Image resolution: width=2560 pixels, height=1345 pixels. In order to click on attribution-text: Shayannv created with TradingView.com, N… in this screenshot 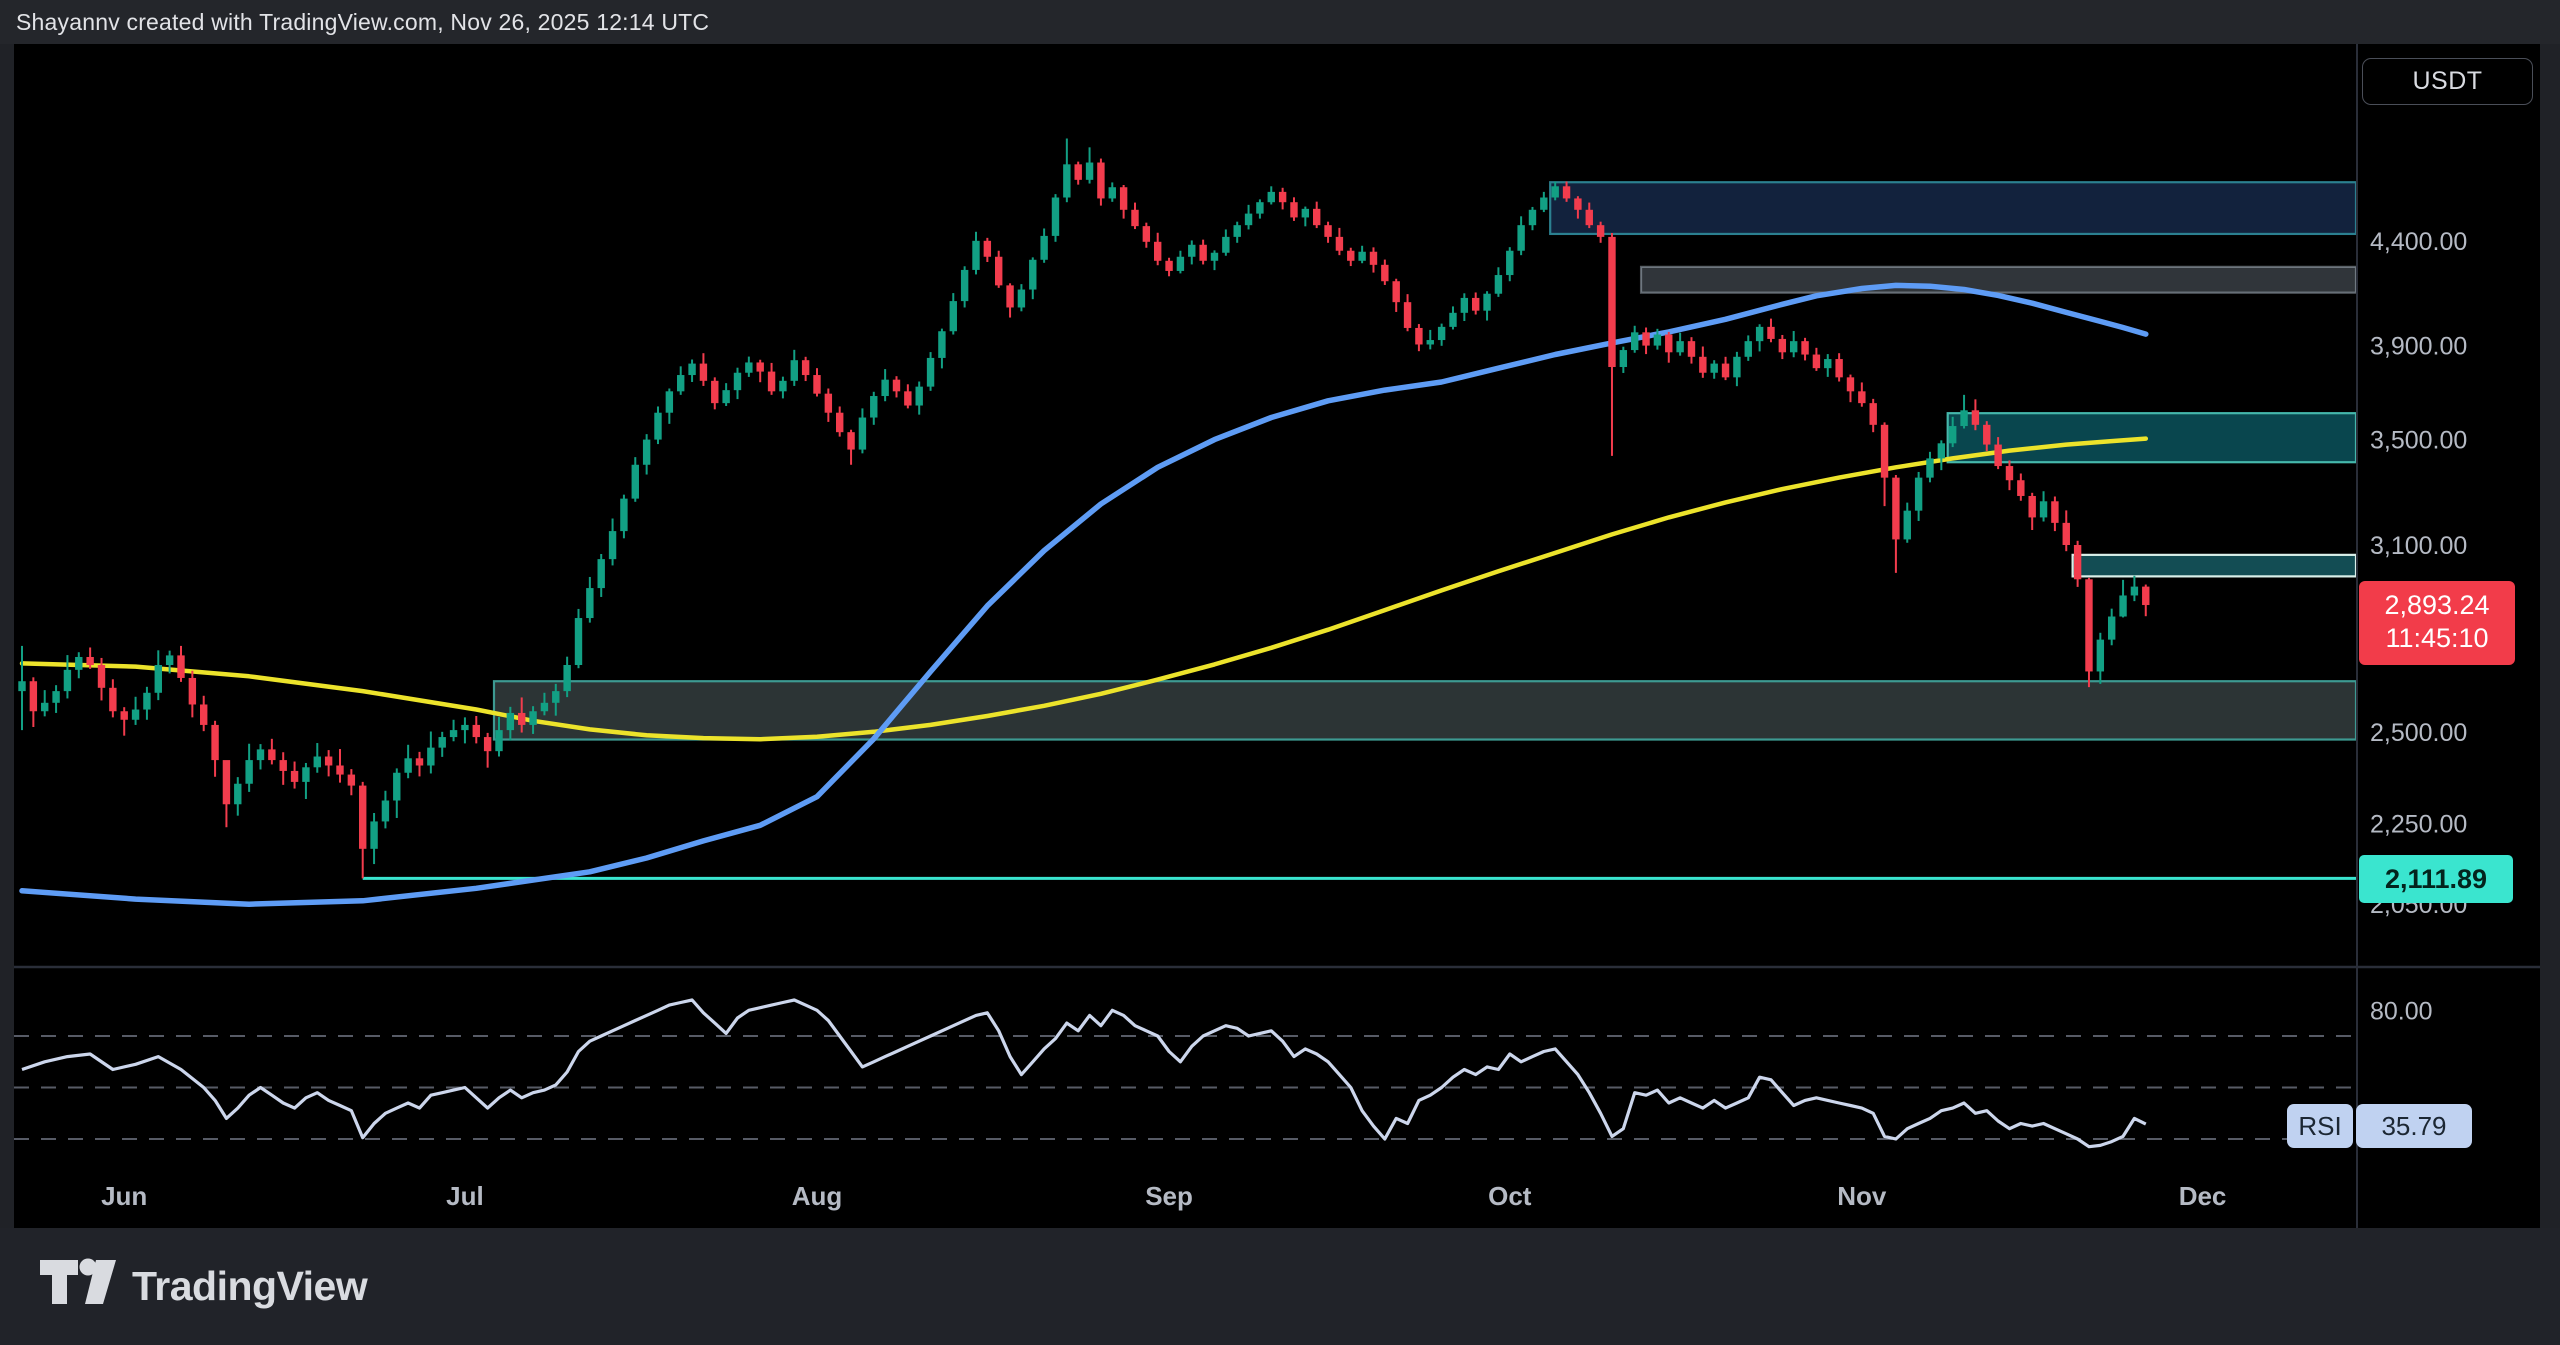, I will do `click(363, 22)`.